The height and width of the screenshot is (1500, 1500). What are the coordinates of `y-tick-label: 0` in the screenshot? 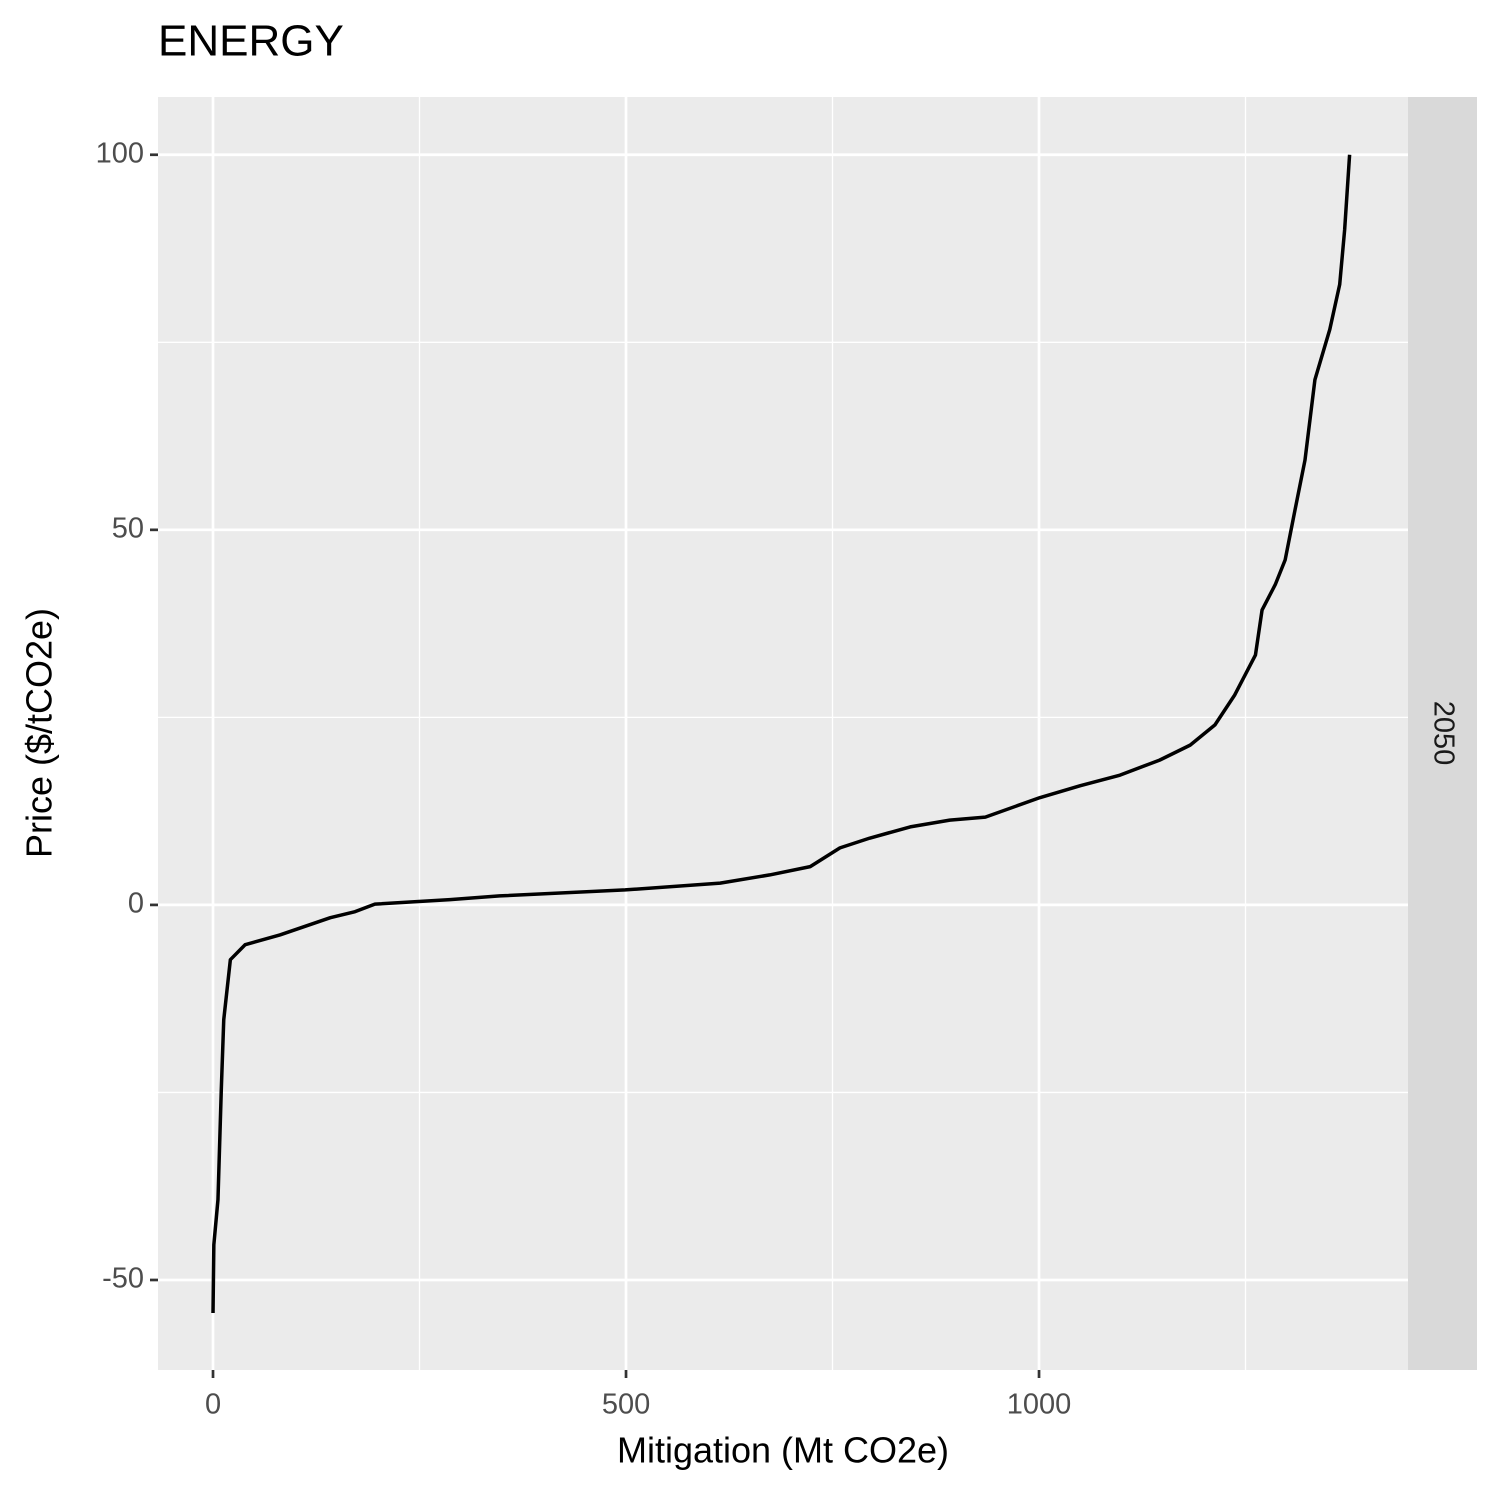 It's located at (136, 904).